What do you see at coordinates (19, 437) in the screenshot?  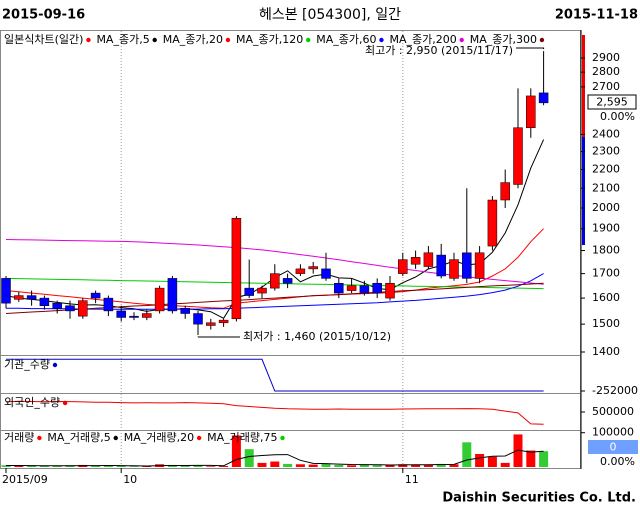 I see `legend-label: 거래량` at bounding box center [19, 437].